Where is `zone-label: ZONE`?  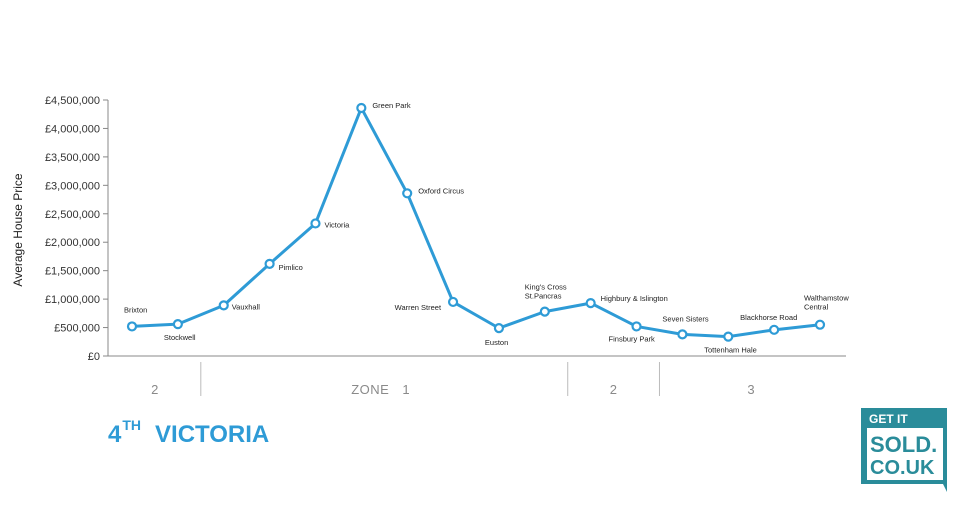
zone-label: ZONE is located at coordinates (370, 389).